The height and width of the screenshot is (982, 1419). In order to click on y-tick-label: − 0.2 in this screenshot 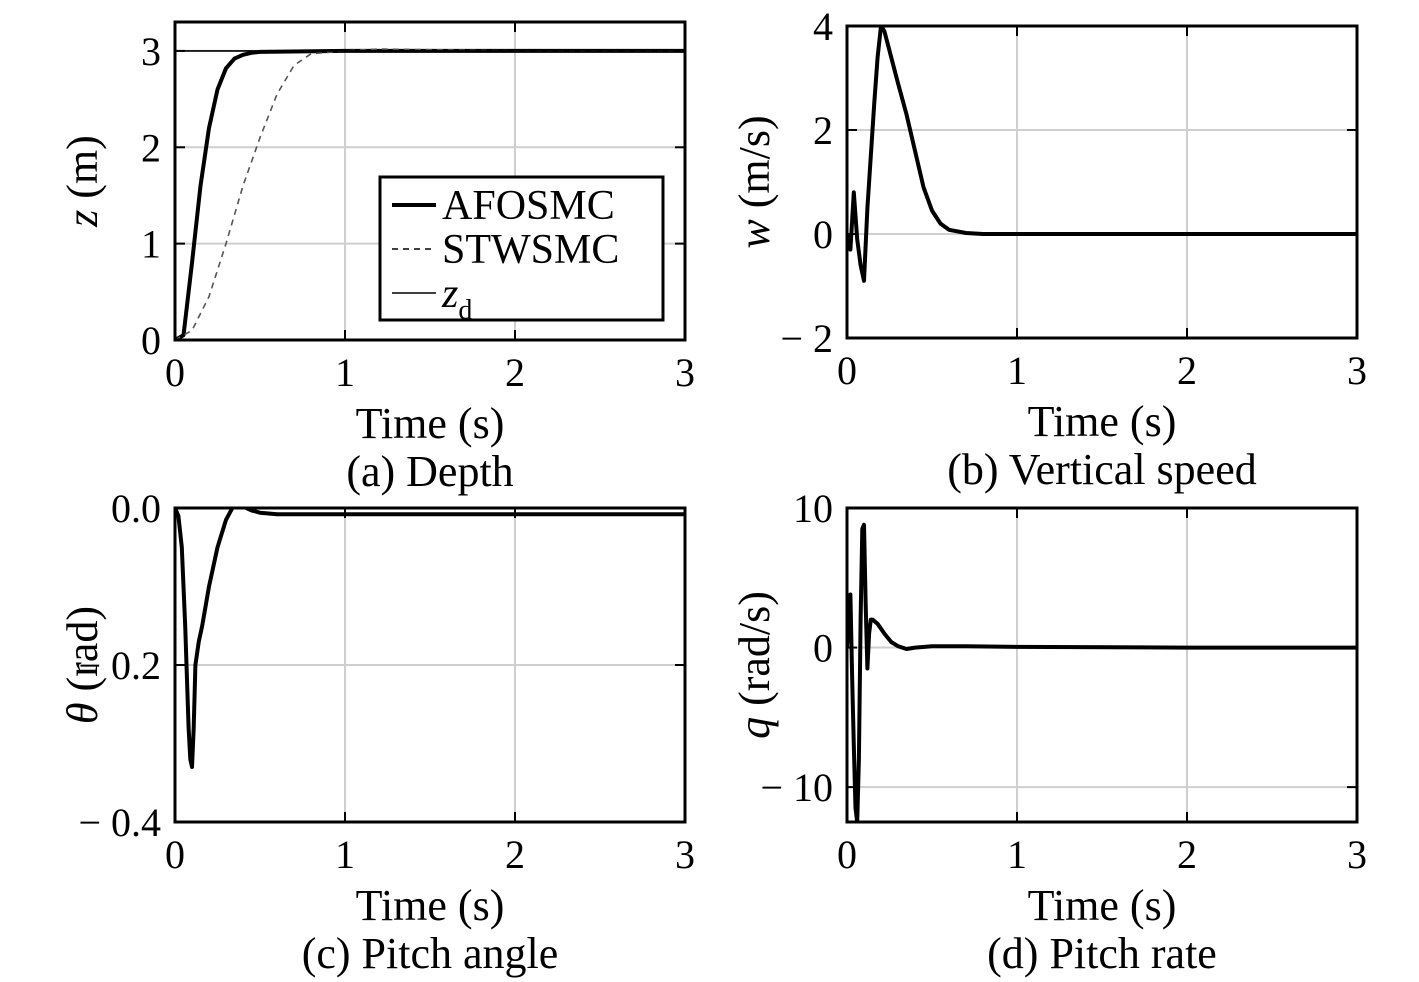, I will do `click(119, 665)`.